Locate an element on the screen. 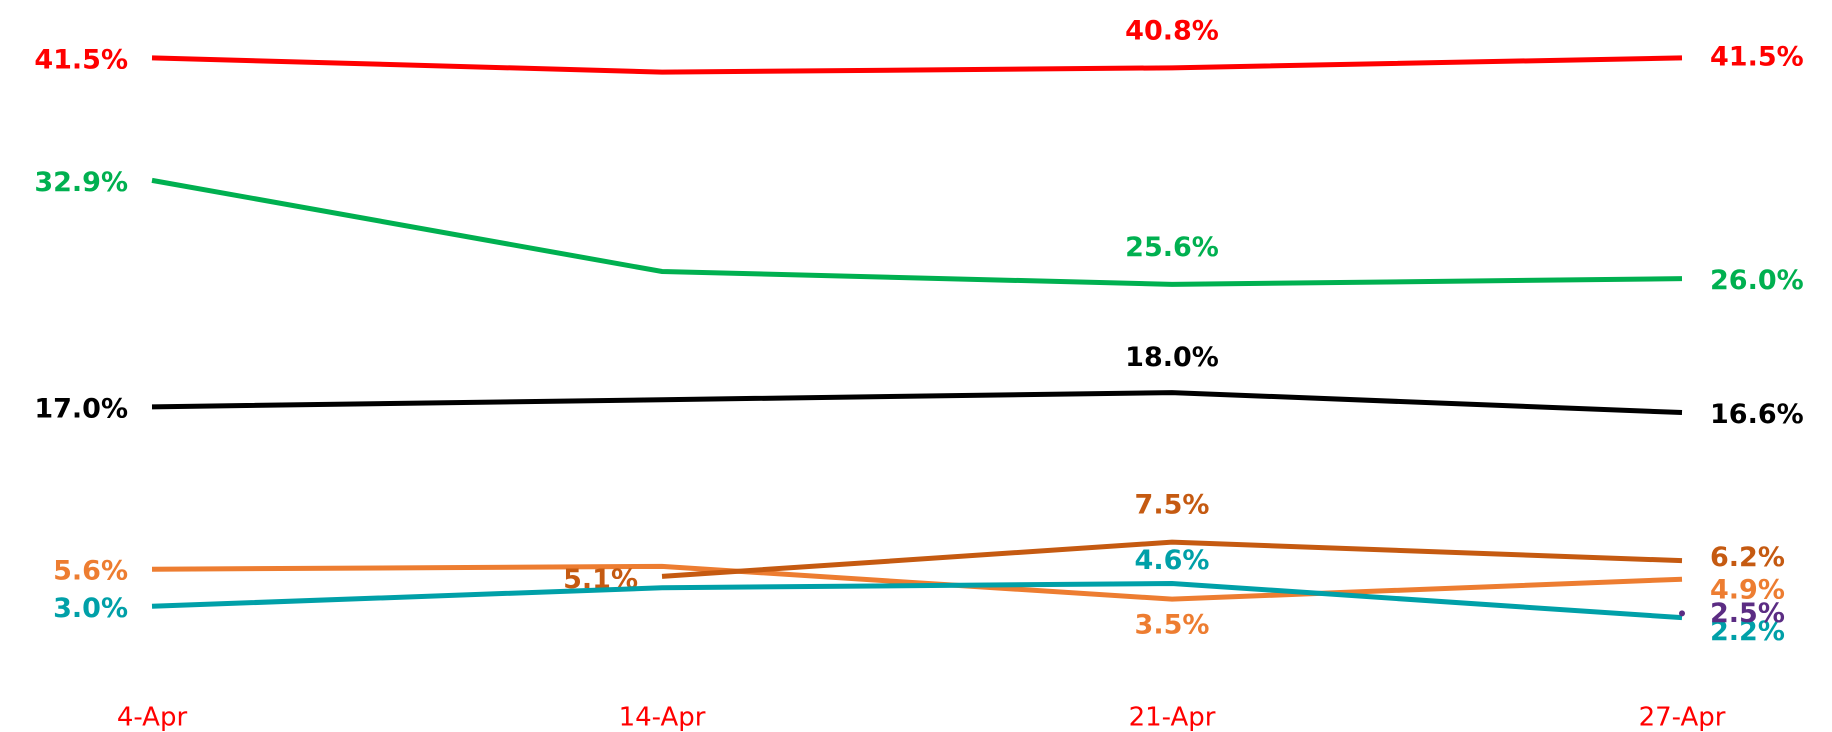 This screenshot has width=1832, height=732. data-label: 2.5% is located at coordinates (1747, 613).